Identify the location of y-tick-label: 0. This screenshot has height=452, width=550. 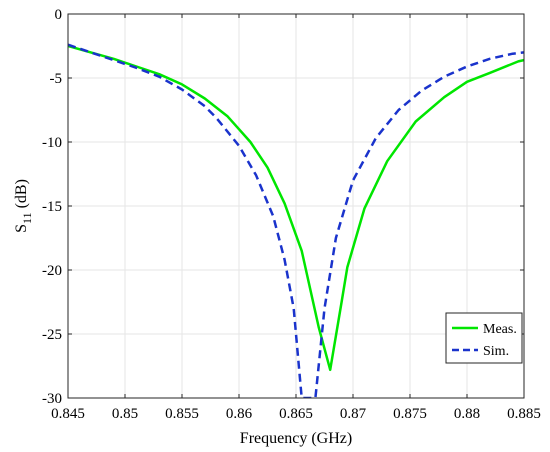
(59, 15).